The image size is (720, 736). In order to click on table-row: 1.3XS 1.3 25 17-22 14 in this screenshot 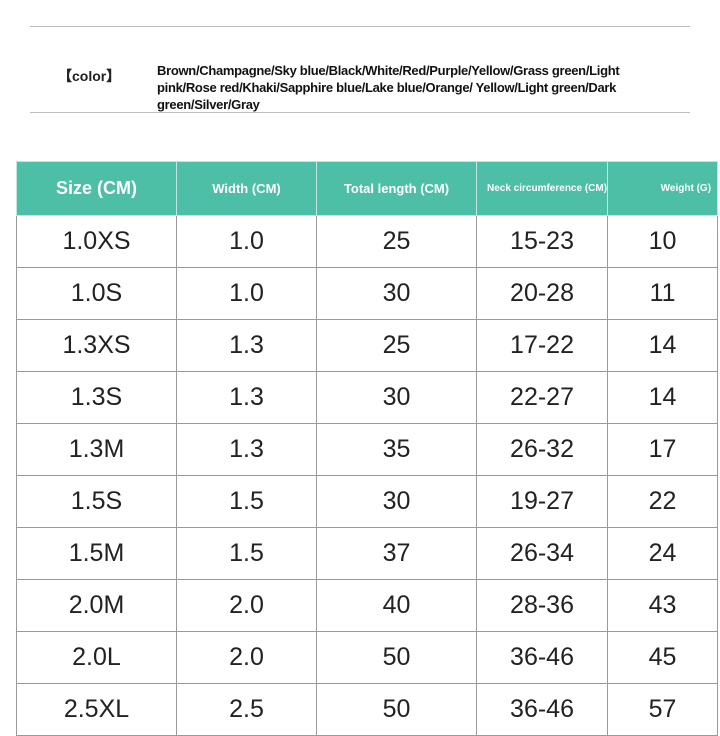, I will do `click(367, 345)`.